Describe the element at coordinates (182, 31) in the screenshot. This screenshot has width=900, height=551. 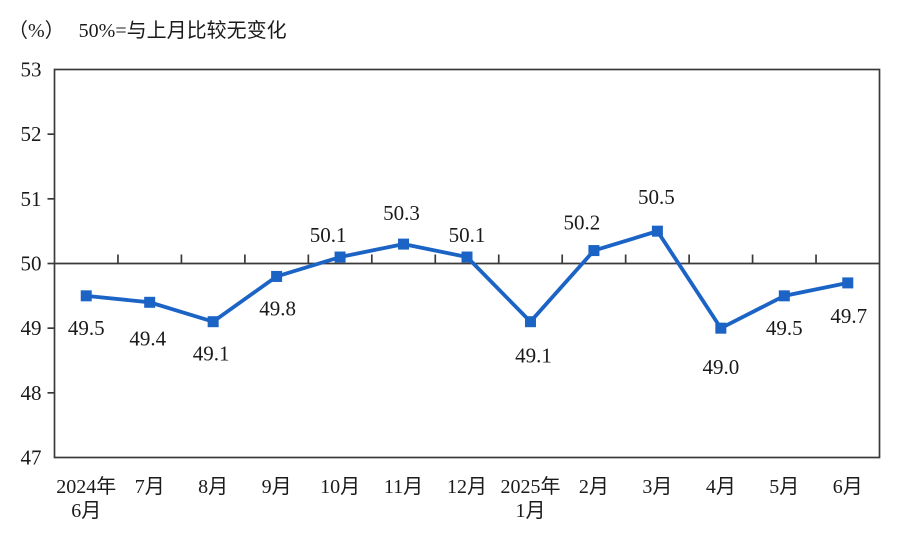
I see `chart-subtitle: 50%=与上月比较无变化` at that location.